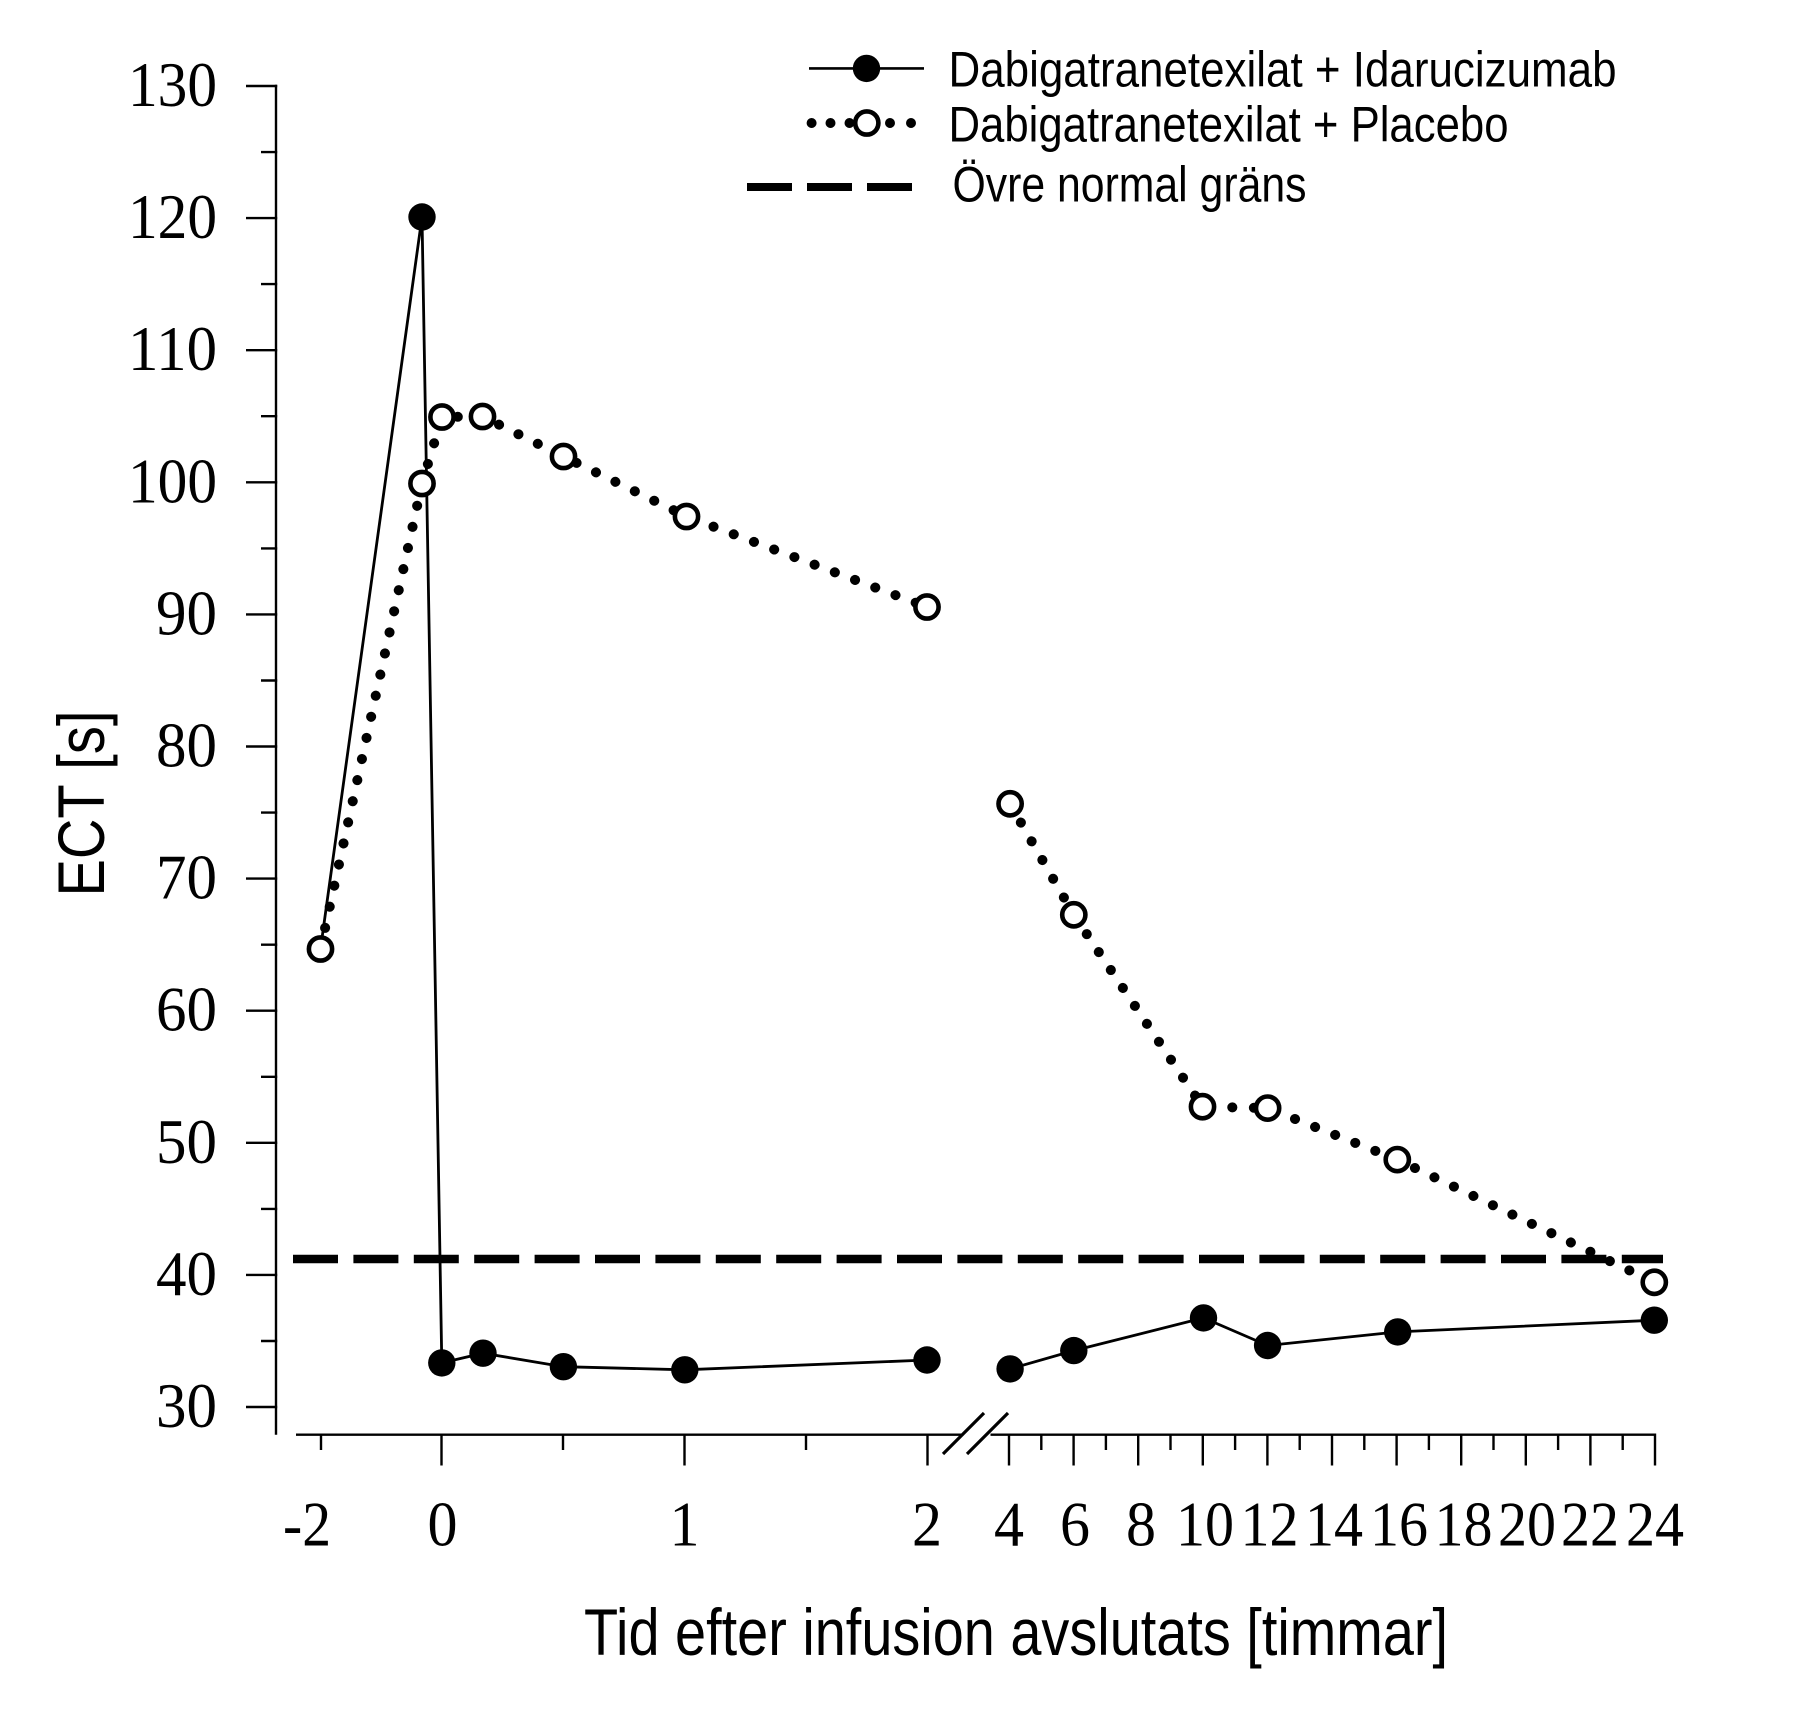 This screenshot has height=1719, width=1805. What do you see at coordinates (186, 1273) in the screenshot?
I see `svg-text: 40` at bounding box center [186, 1273].